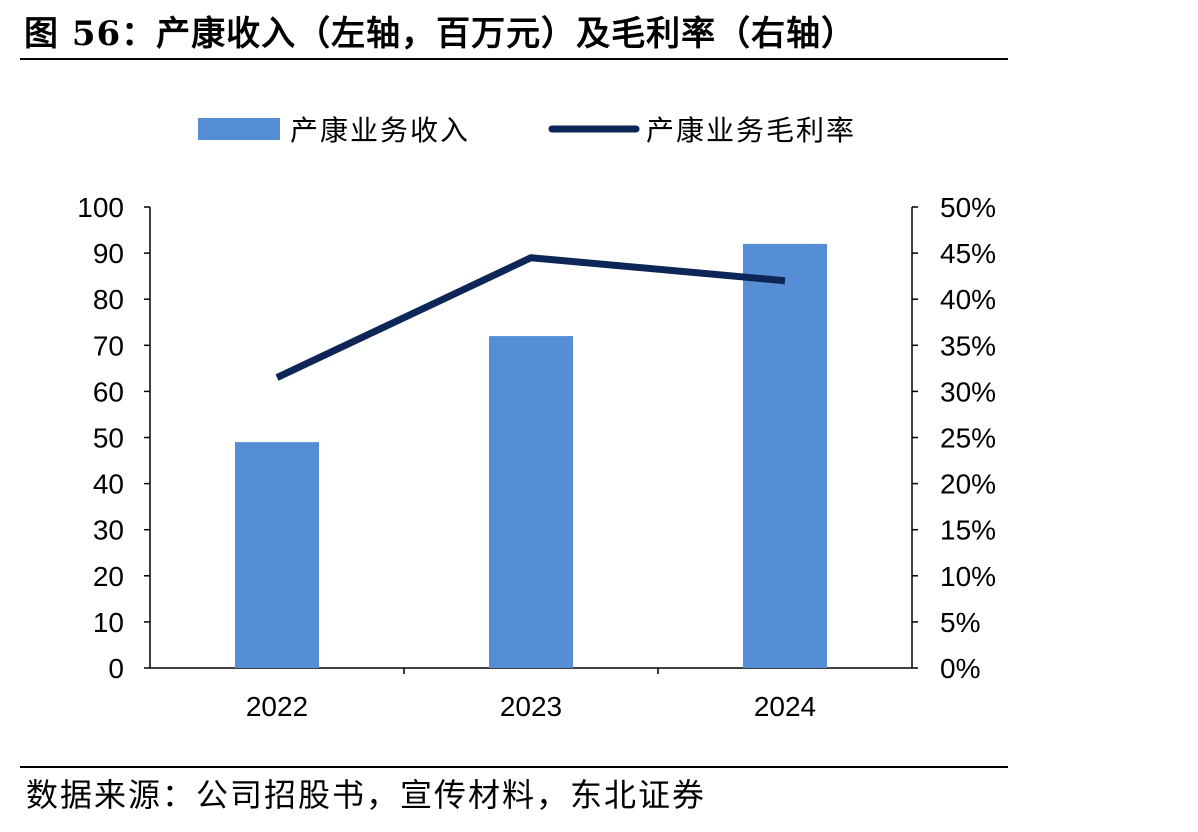  What do you see at coordinates (100, 207) in the screenshot?
I see `left-tick-label: 100` at bounding box center [100, 207].